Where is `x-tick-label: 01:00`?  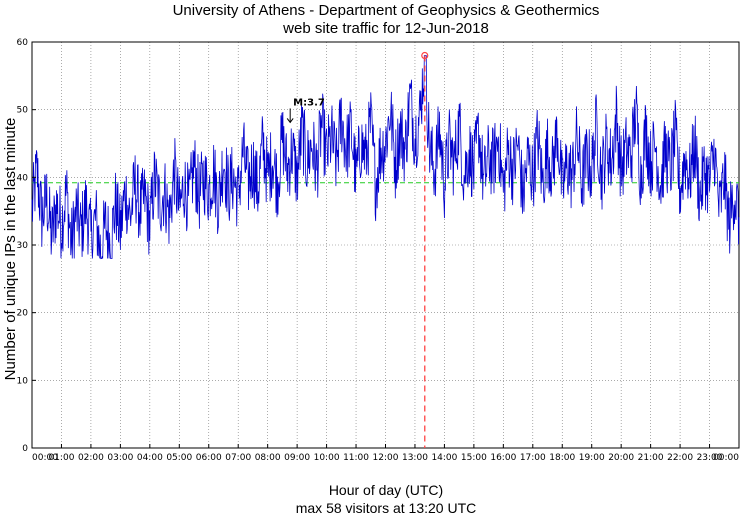
x-tick-label: 01:00 is located at coordinates (61, 458).